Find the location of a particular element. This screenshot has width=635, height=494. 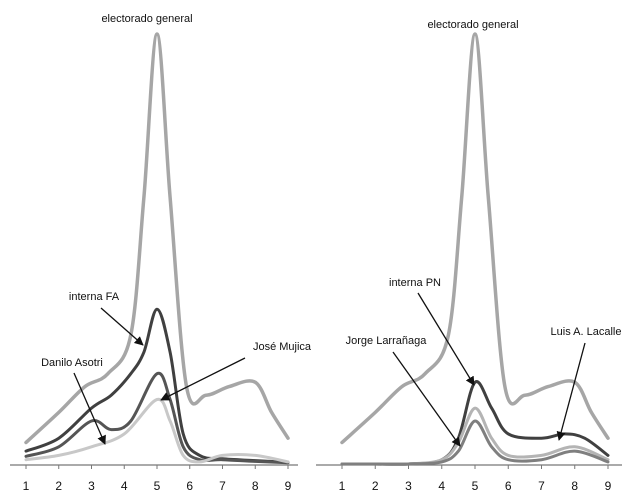

series-line-jose-mujica is located at coordinates (157, 430).